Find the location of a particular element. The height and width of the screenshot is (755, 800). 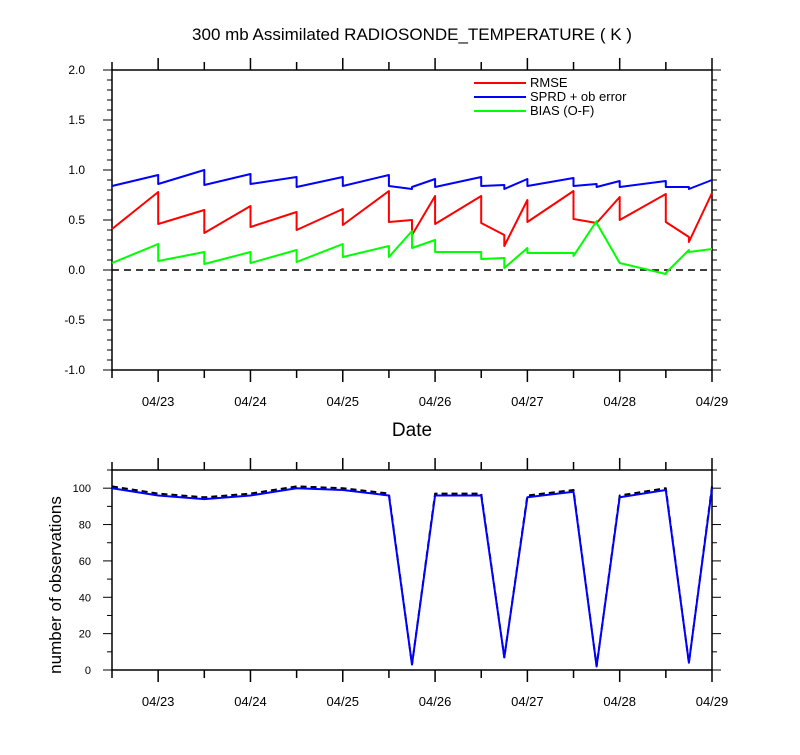

y-axis-label-observations: number of observations is located at coordinates (55, 585).